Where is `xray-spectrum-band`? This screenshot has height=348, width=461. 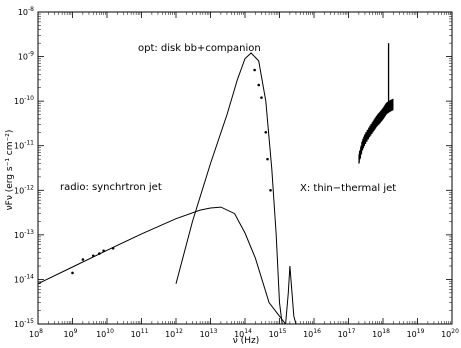
xray-spectrum-band is located at coordinates (376, 131).